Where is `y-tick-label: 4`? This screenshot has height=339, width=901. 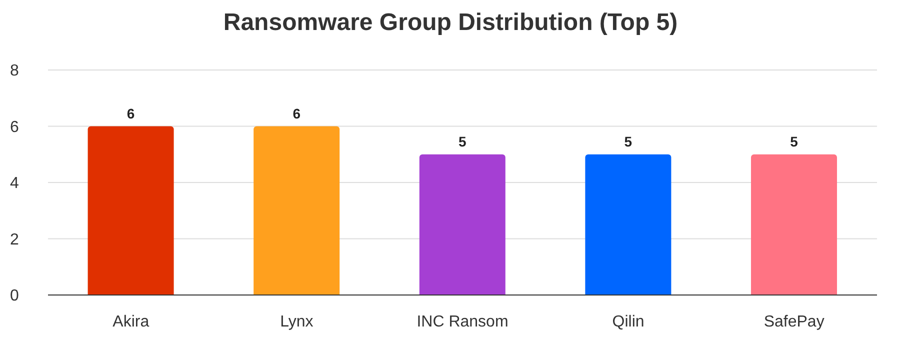
y-tick-label: 4 is located at coordinates (14, 183).